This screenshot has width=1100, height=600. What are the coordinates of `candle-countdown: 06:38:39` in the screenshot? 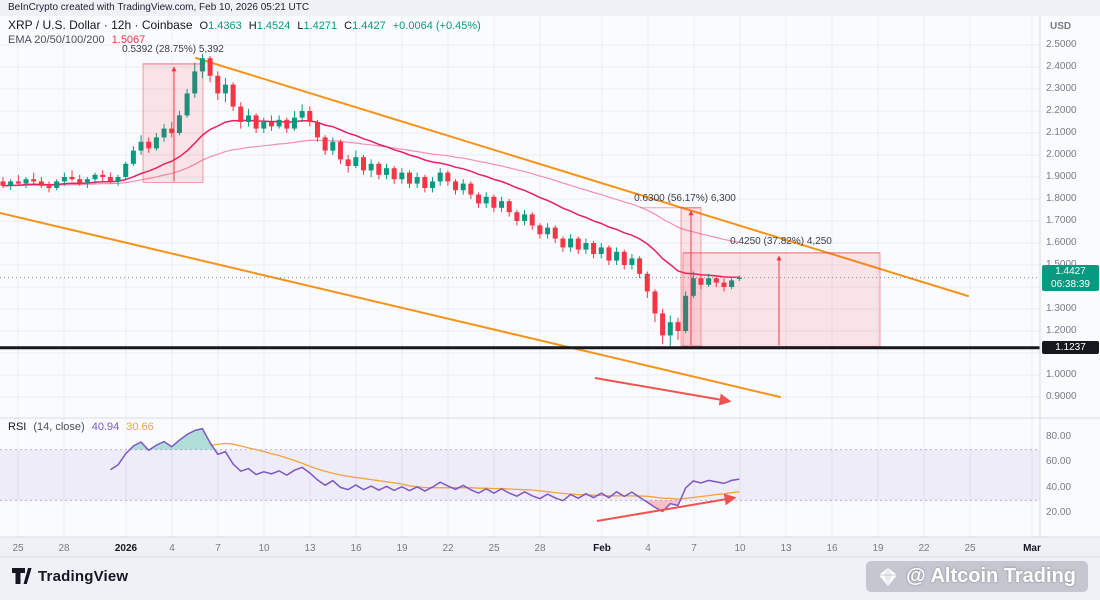 It's located at (1070, 284).